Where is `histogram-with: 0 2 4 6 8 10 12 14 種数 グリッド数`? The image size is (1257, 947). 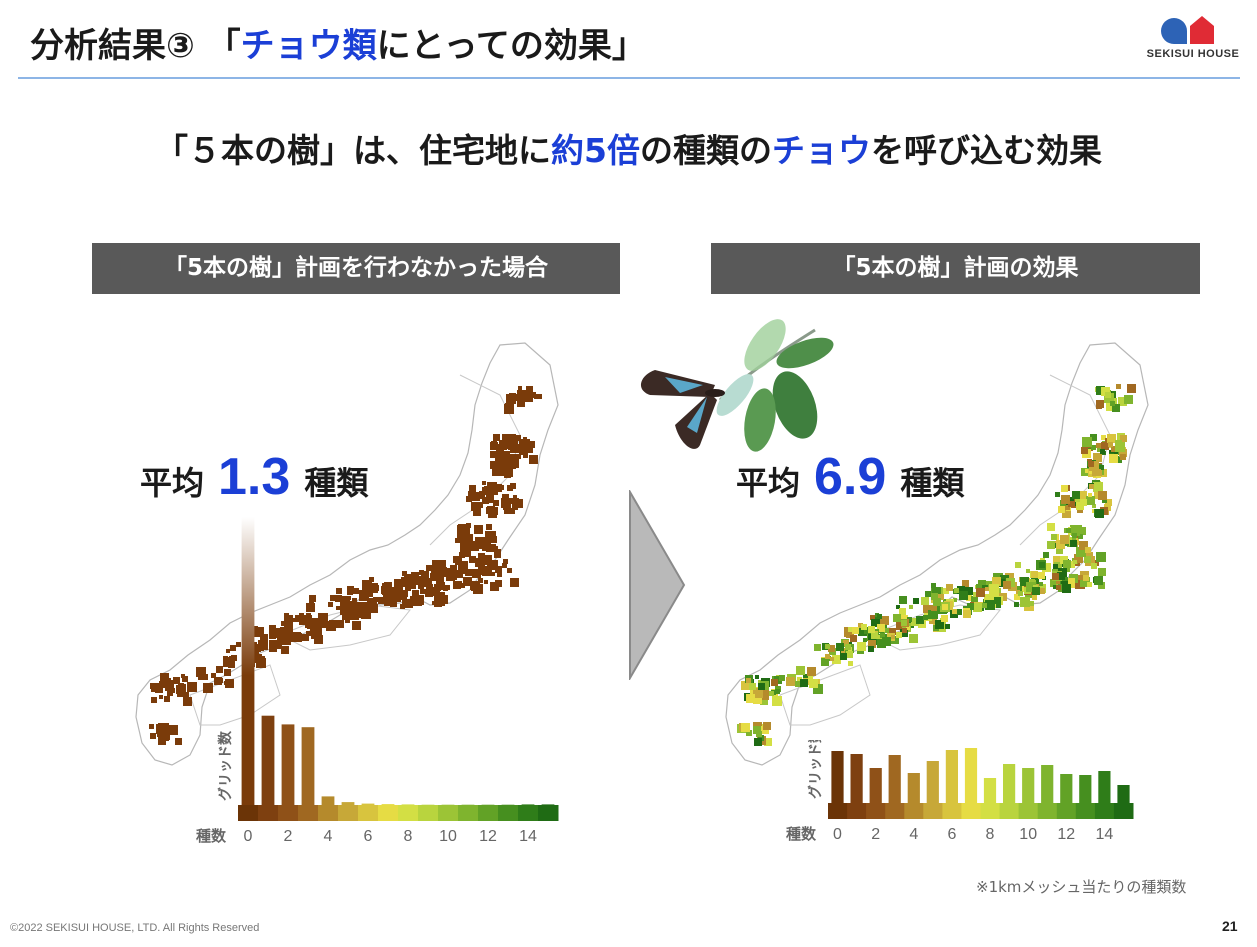 histogram-with: 0 2 4 6 8 10 12 14 種数 グリッド数 is located at coordinates (960, 791).